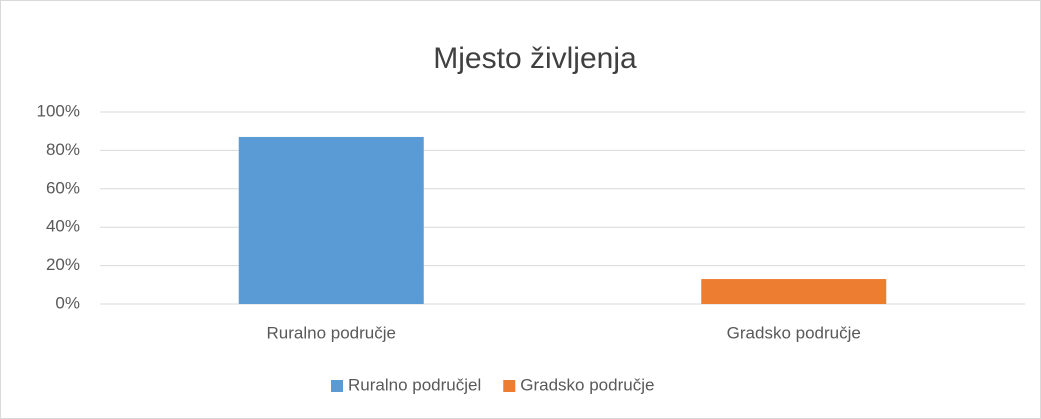 Image resolution: width=1041 pixels, height=419 pixels. What do you see at coordinates (67, 302) in the screenshot?
I see `y-tick-label: 0%` at bounding box center [67, 302].